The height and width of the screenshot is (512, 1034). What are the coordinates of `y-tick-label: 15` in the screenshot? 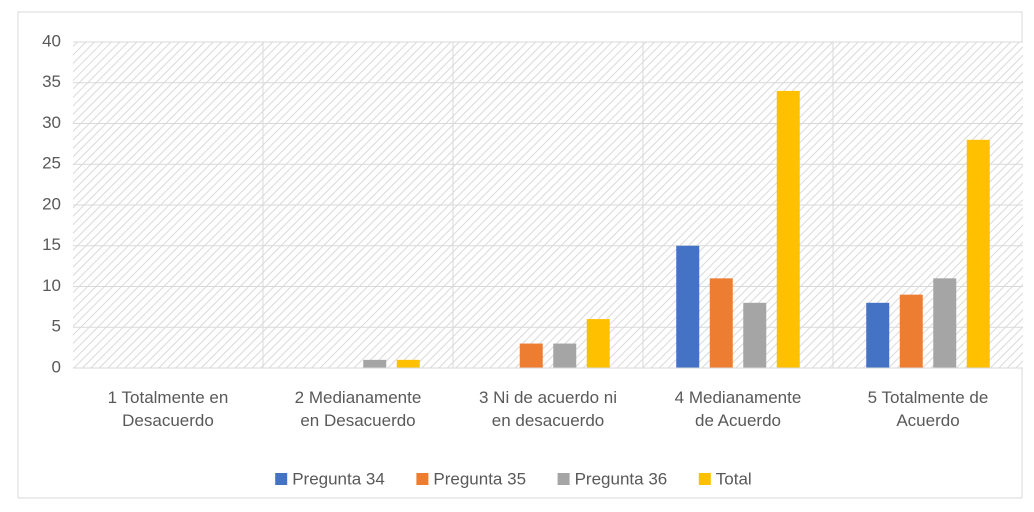 It's located at (51, 244).